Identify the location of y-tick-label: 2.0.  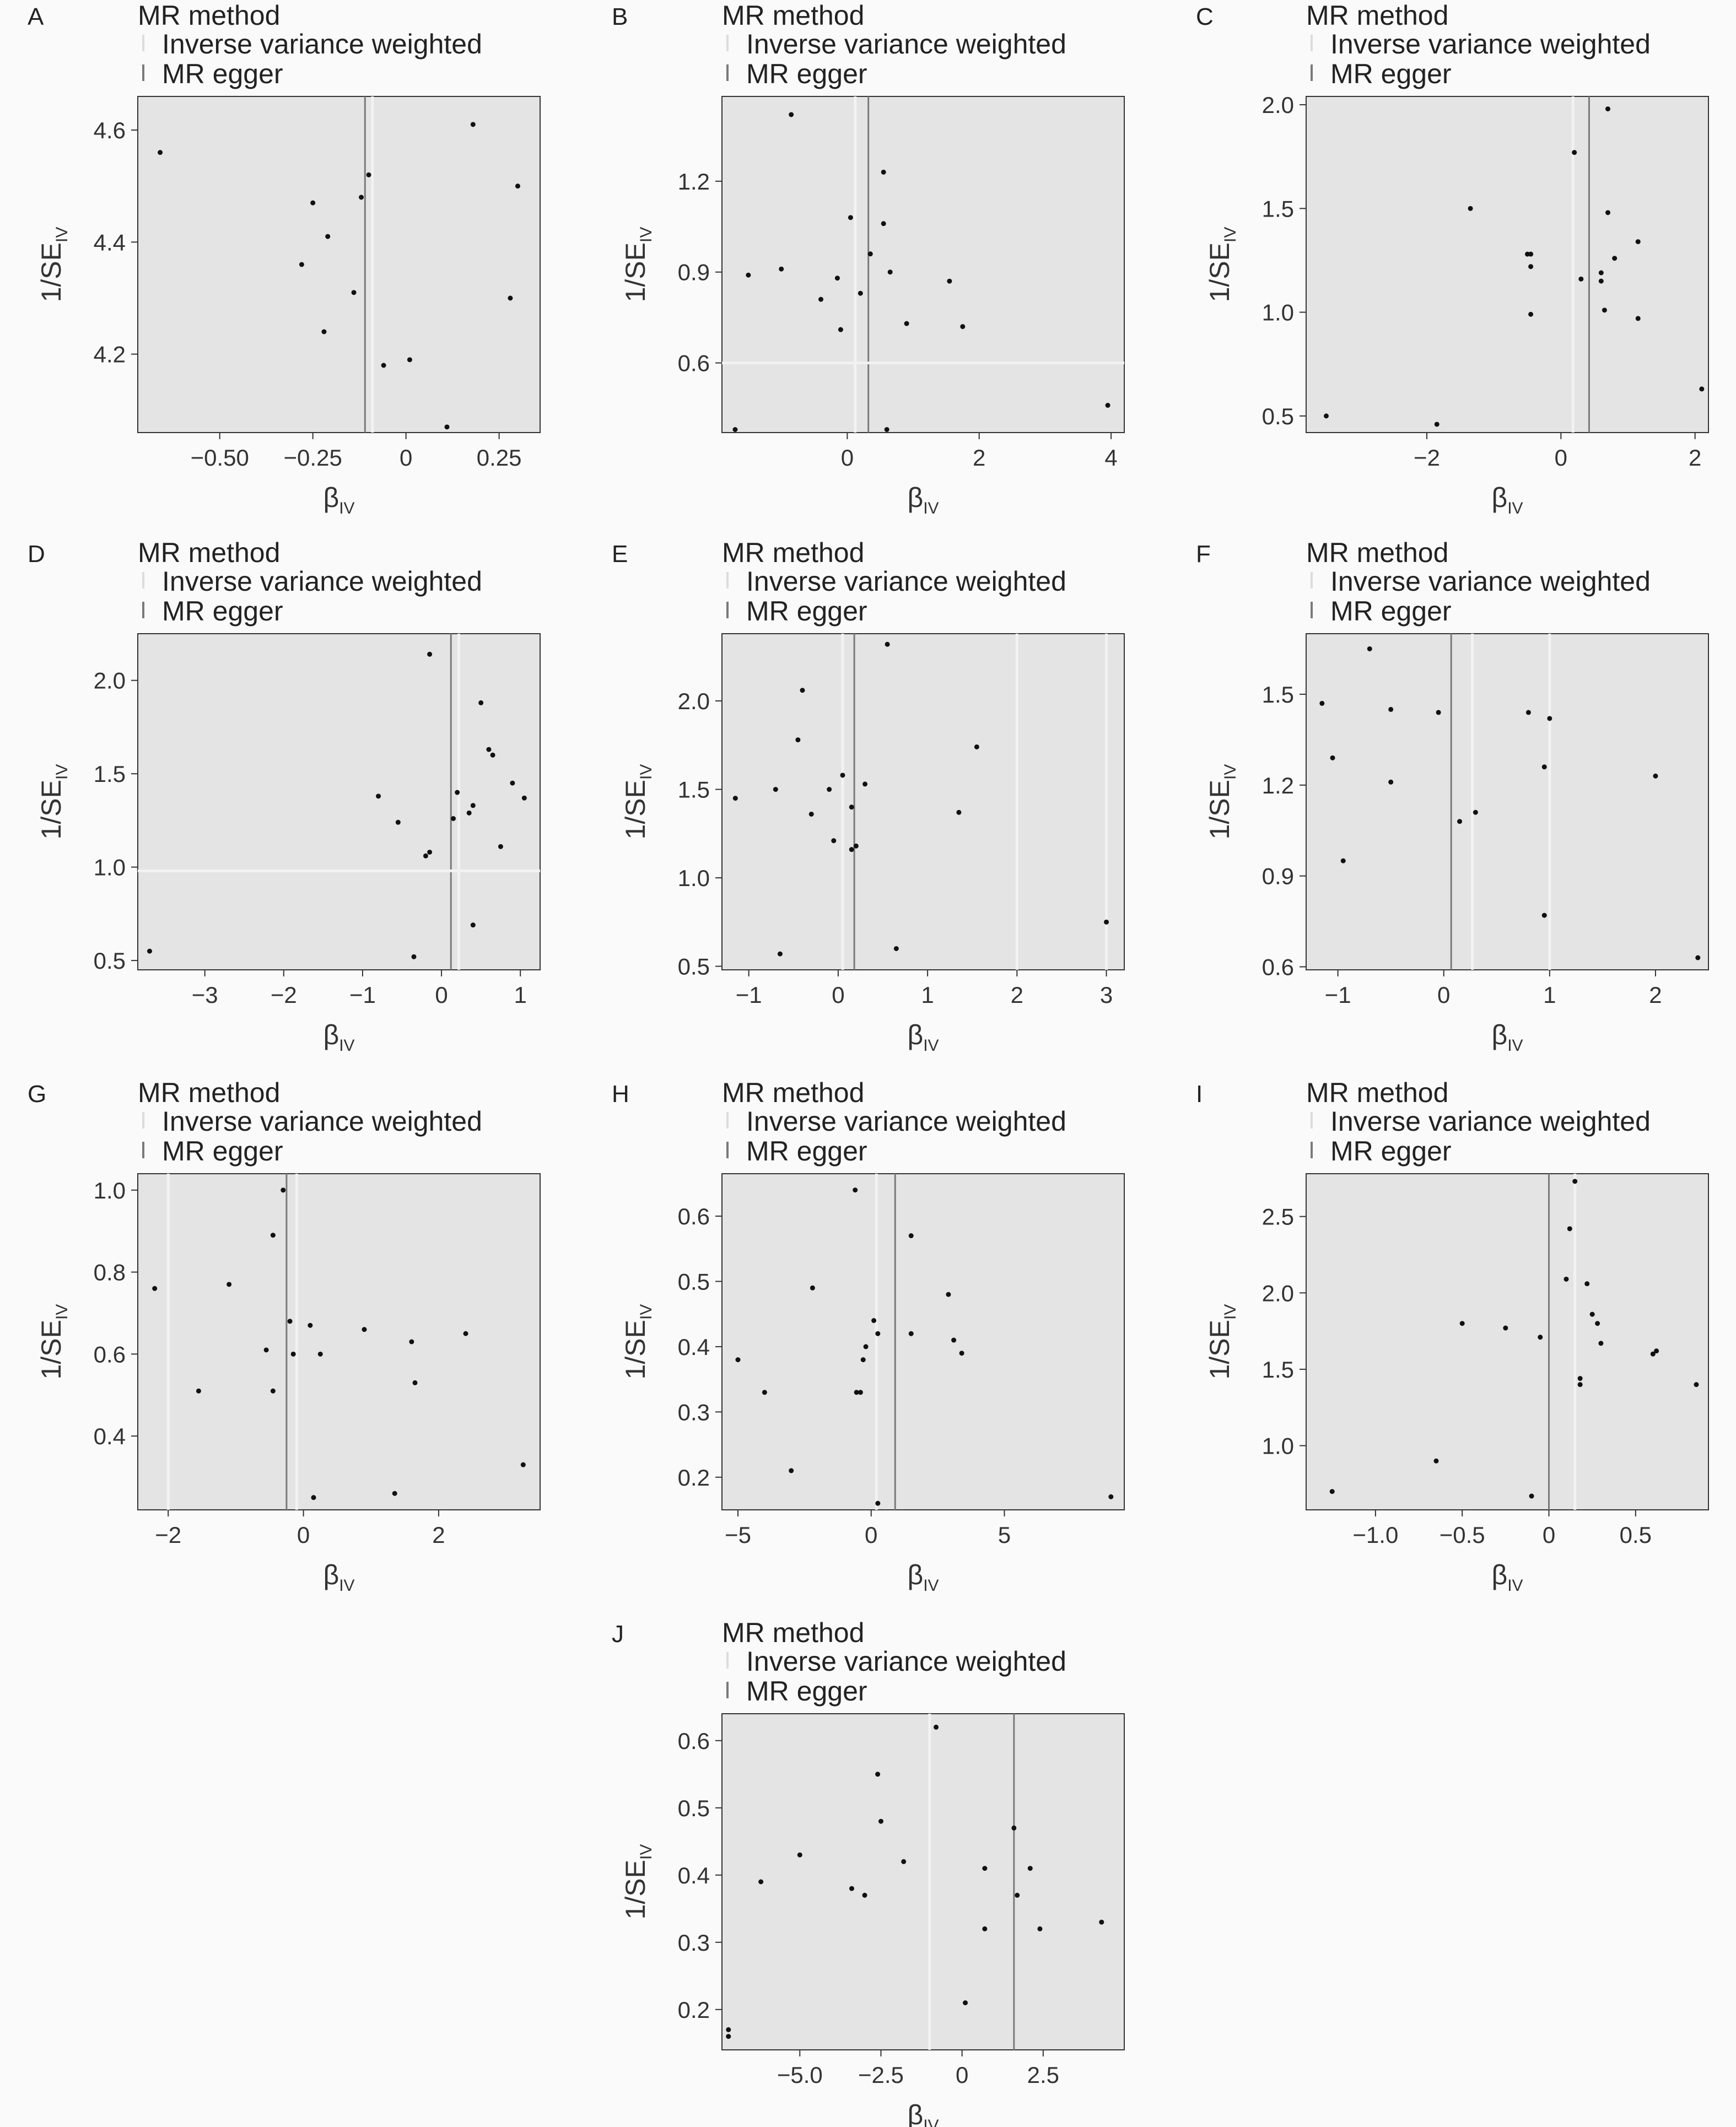
(1278, 105).